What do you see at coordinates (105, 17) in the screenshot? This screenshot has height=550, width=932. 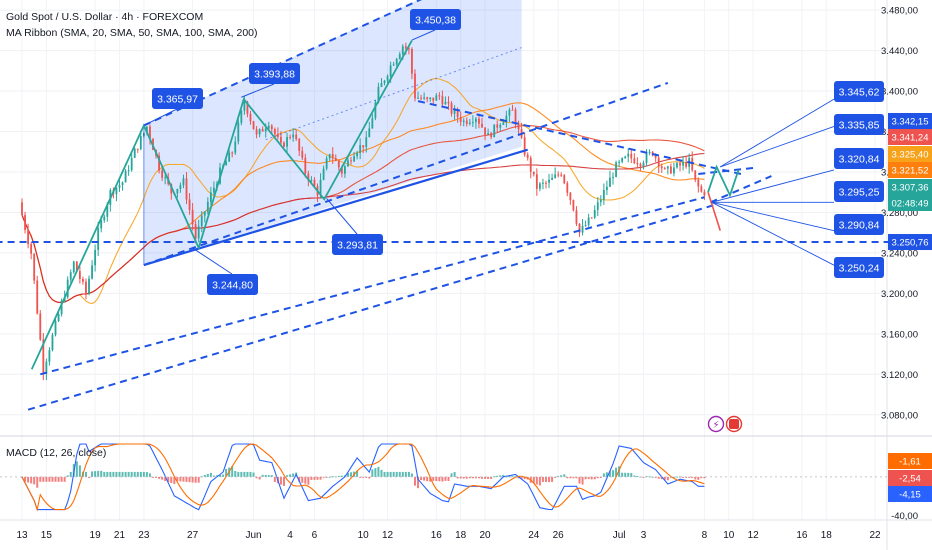 I see `symbol-title: Gold Spot / U.S. Dollar · 4h · FOREXCOM` at bounding box center [105, 17].